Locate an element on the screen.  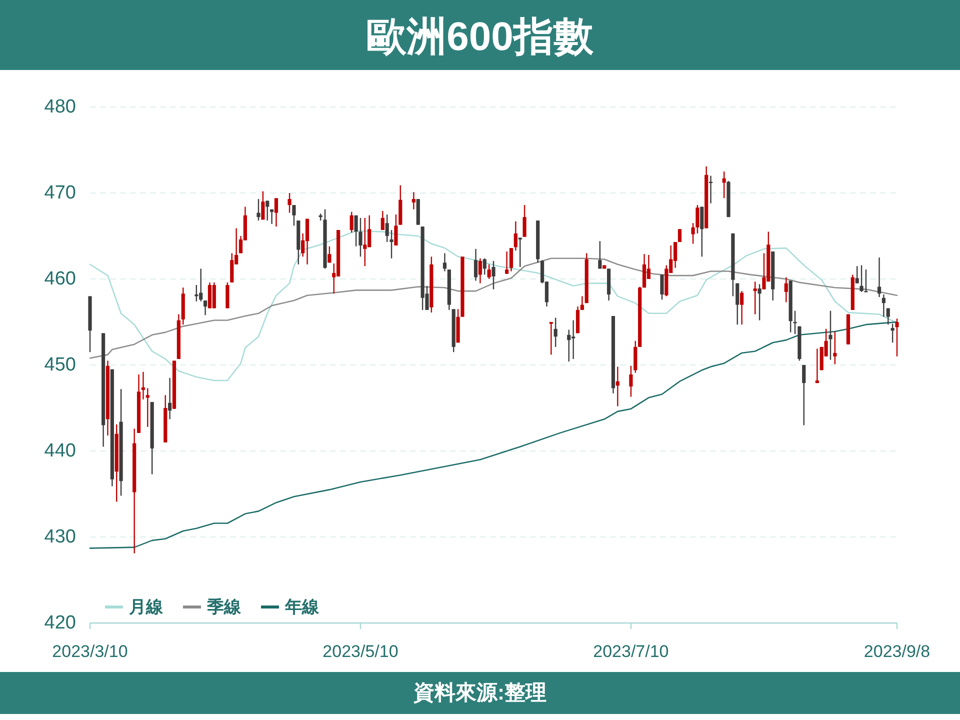
y-tick-label: 430 is located at coordinates (60, 537).